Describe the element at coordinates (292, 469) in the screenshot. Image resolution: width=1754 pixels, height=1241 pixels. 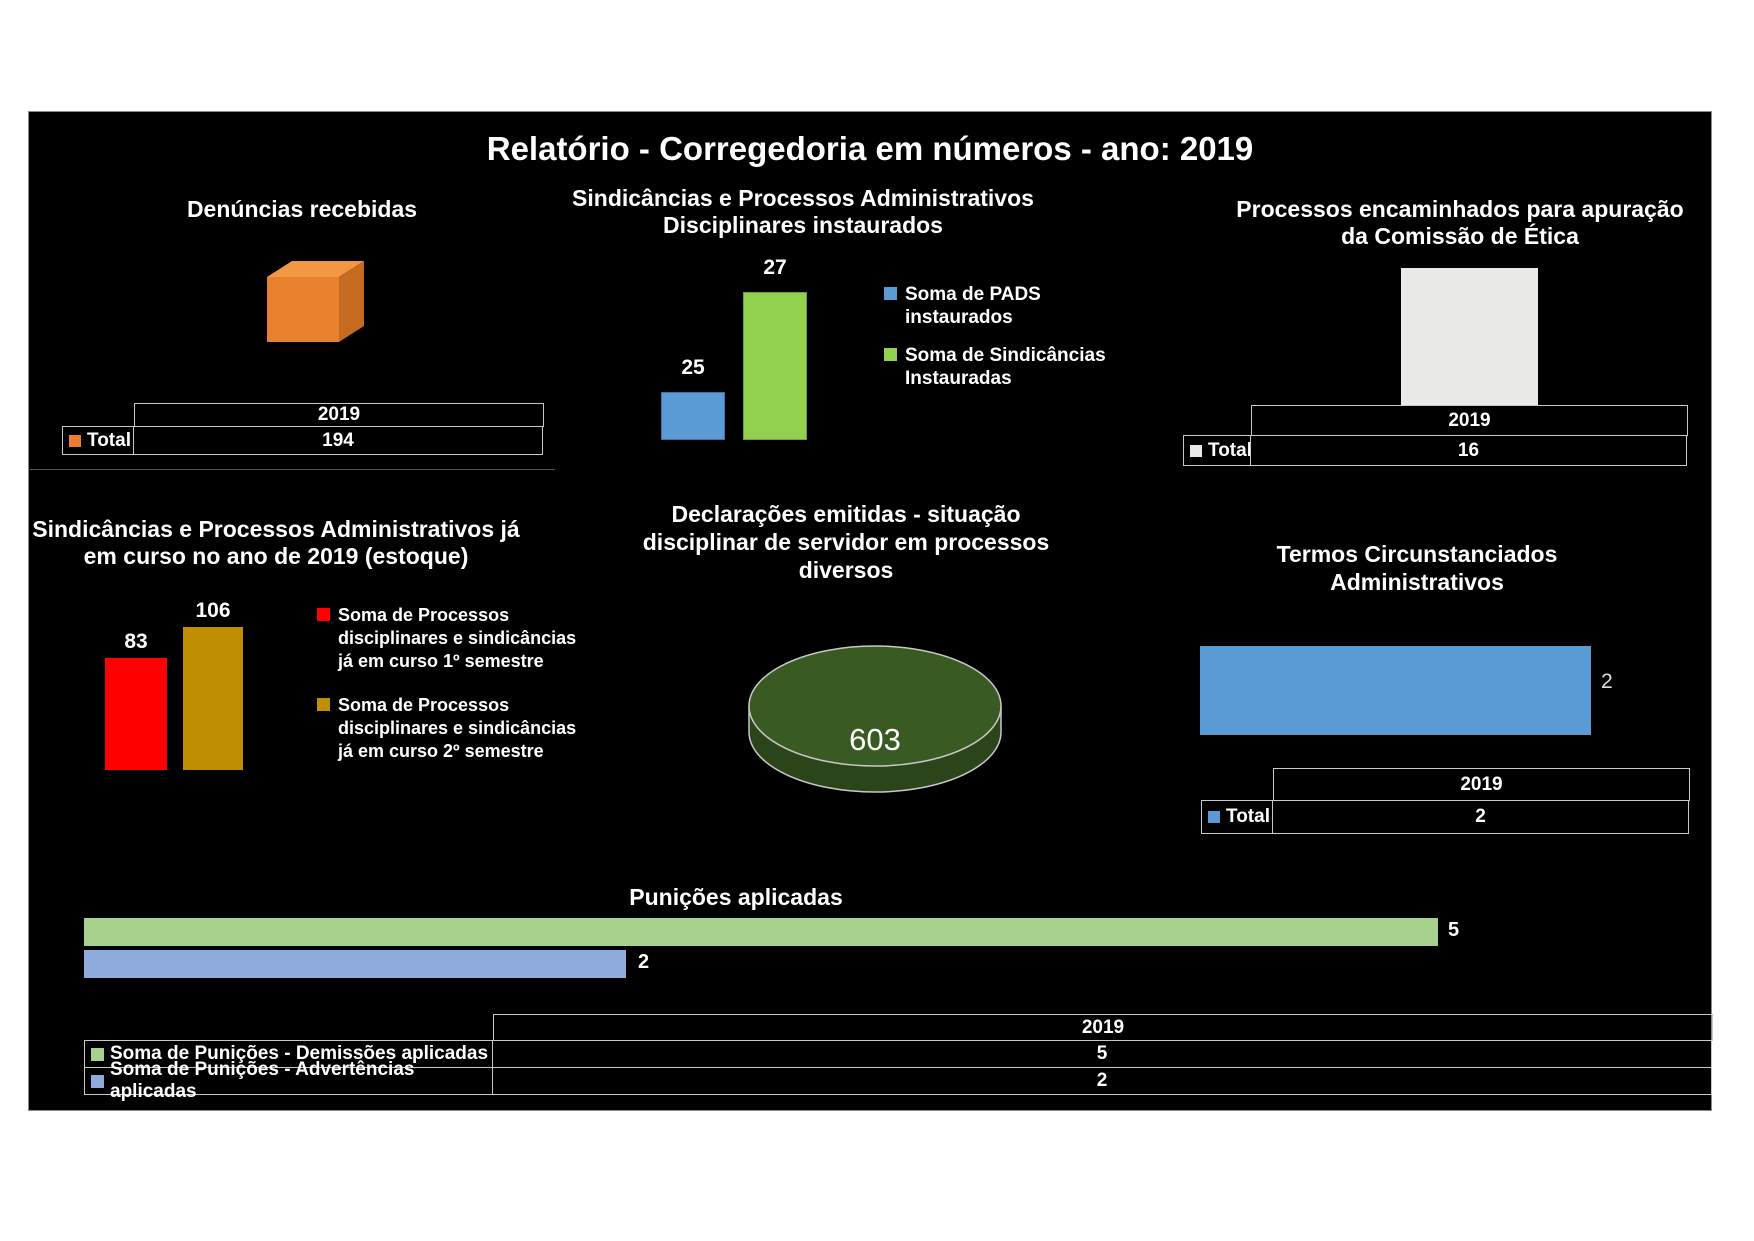
I see `panel-divider` at that location.